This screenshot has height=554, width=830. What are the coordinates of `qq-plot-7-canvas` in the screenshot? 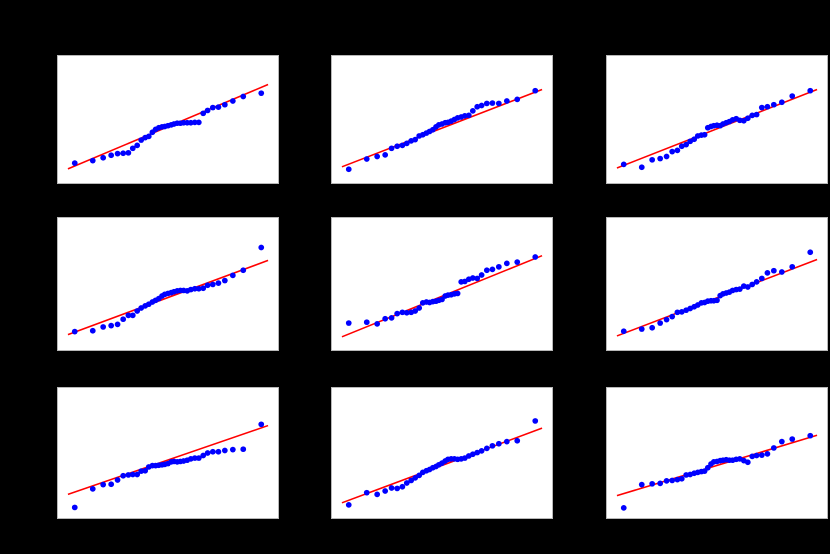 It's located at (168, 466).